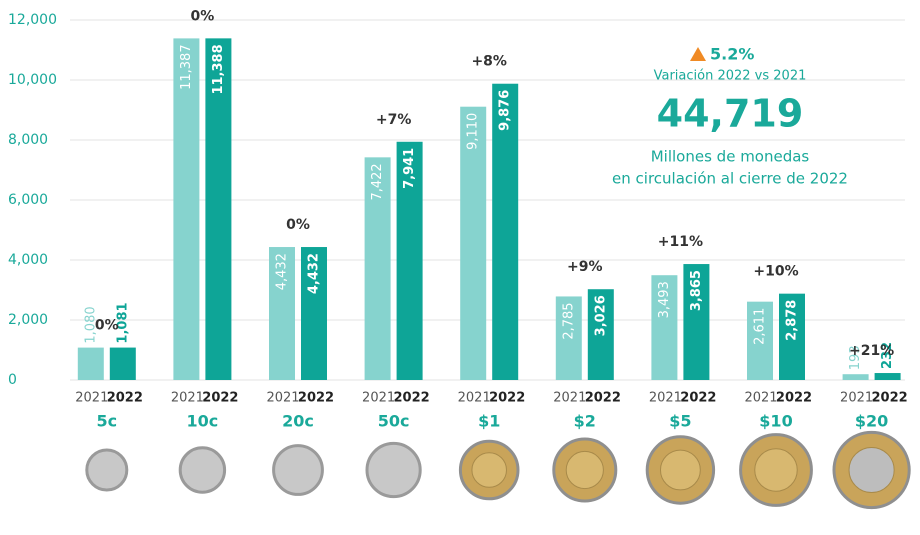 The width and height of the screenshot is (920, 535). I want to click on total-line: en circulación al cierre de 2022, so click(730, 179).